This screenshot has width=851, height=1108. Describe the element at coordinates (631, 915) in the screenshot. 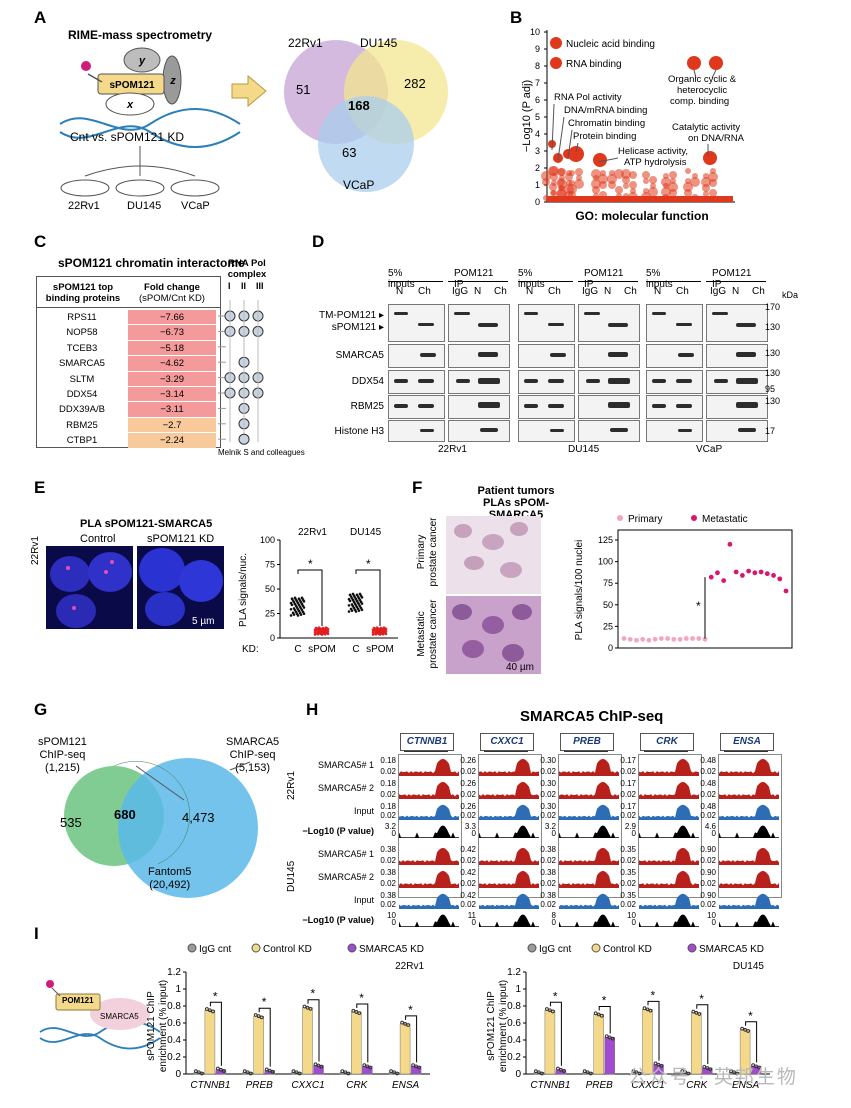

I see `h-scale-max: 10` at that location.